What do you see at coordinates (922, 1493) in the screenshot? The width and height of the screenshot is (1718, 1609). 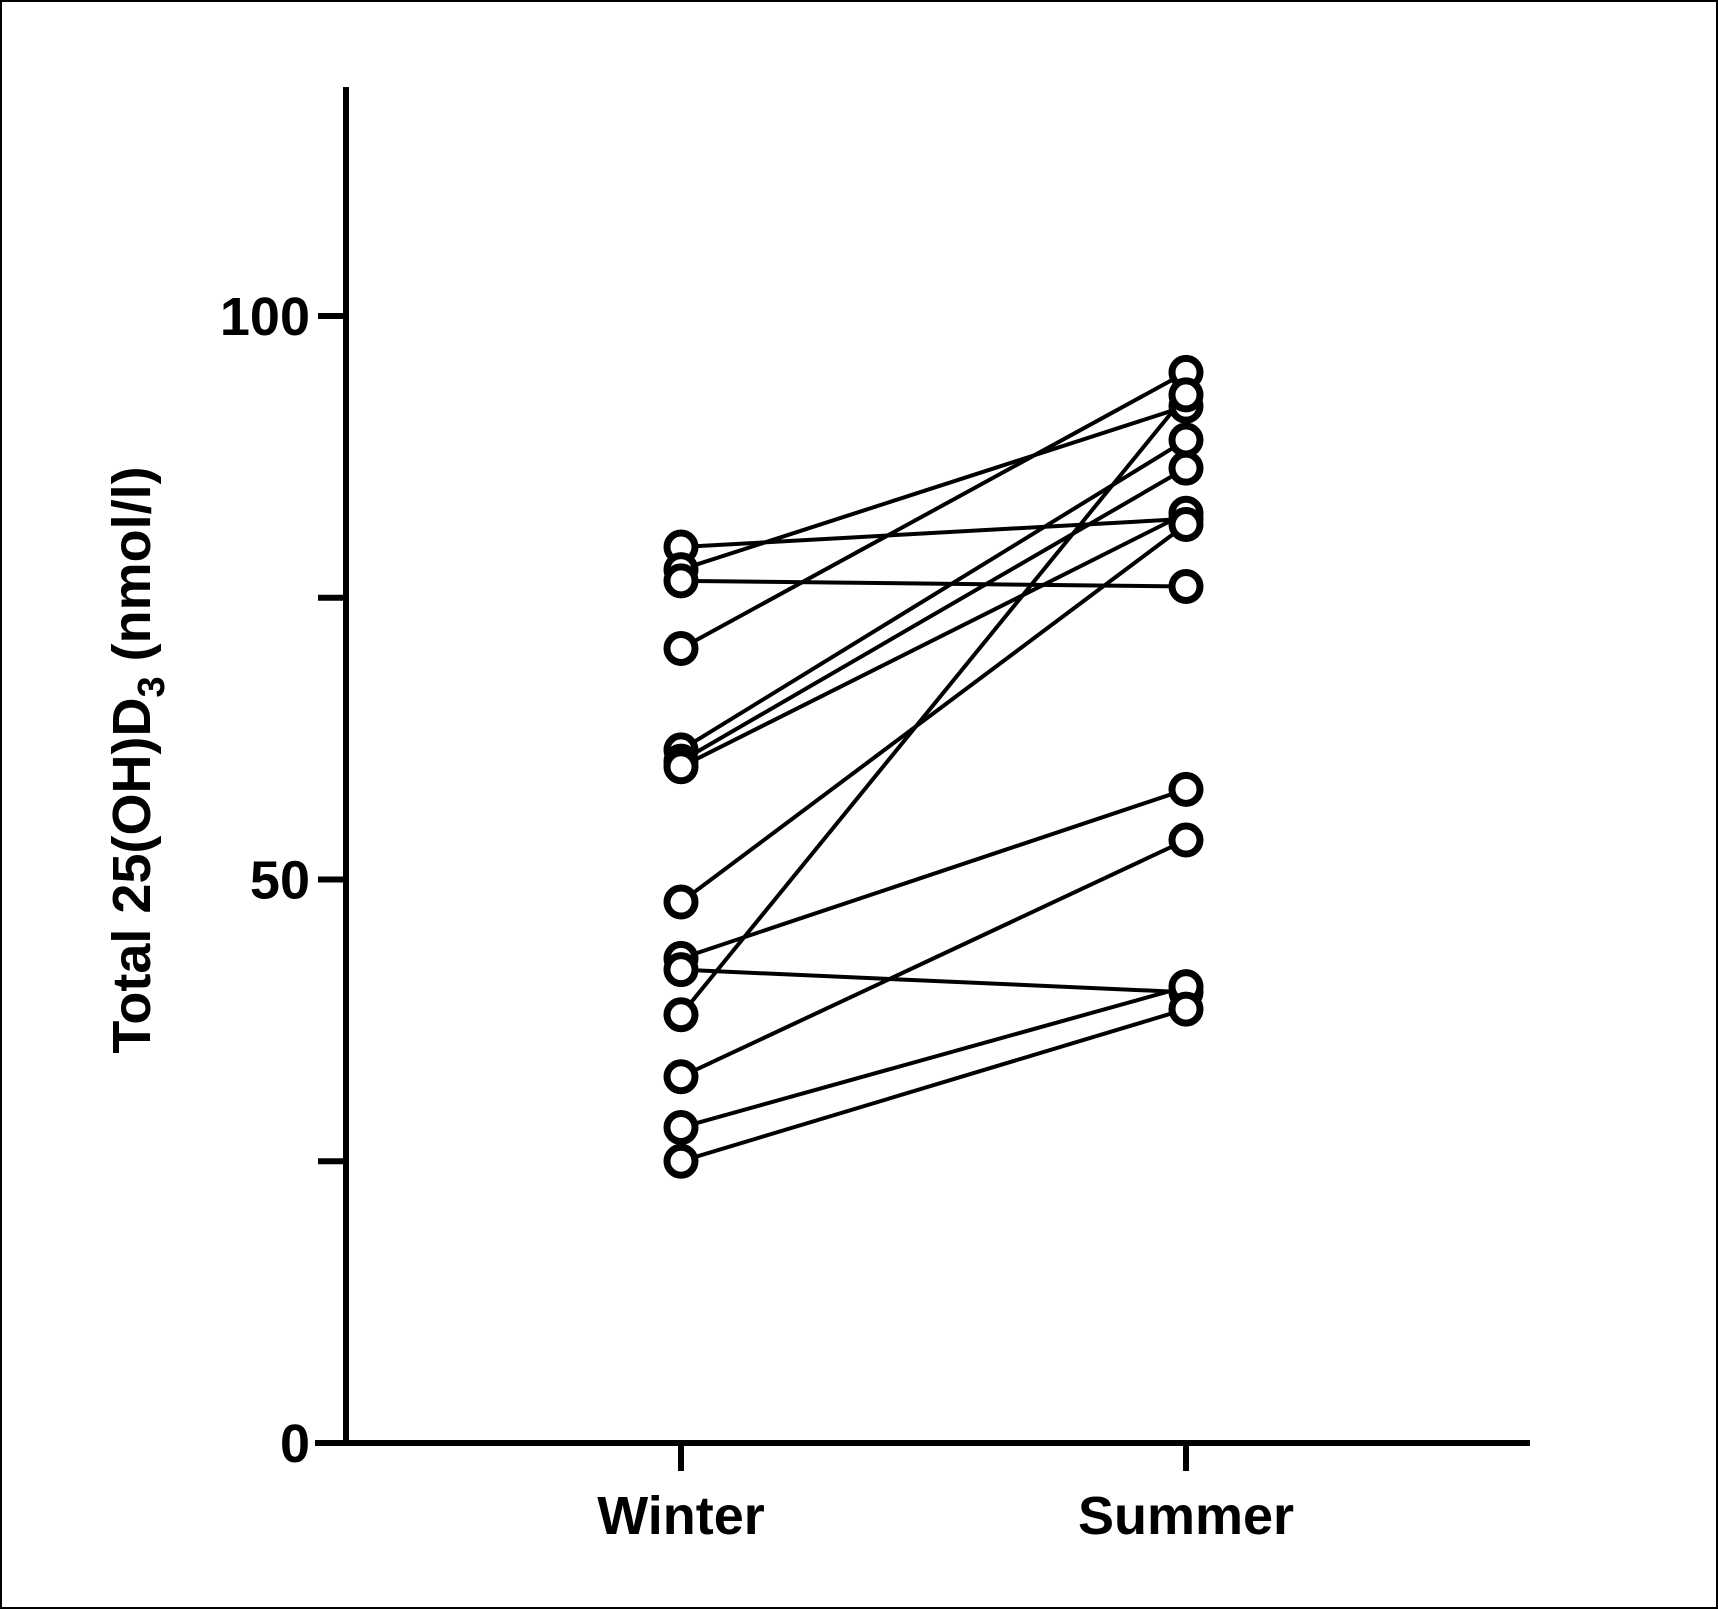 I see `x-axis: Winter Summer` at bounding box center [922, 1493].